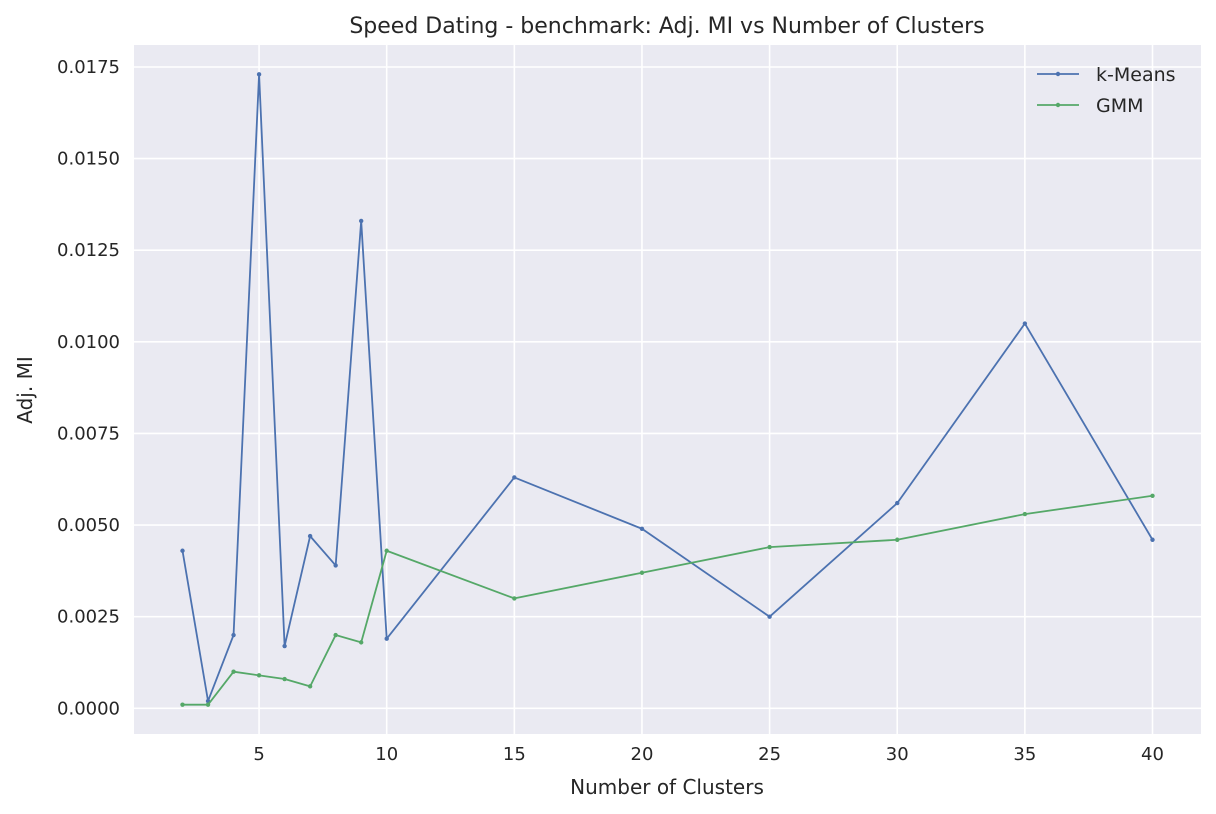 This screenshot has width=1216, height=814. What do you see at coordinates (88, 525) in the screenshot?
I see `y-tick-label: 0.0050` at bounding box center [88, 525].